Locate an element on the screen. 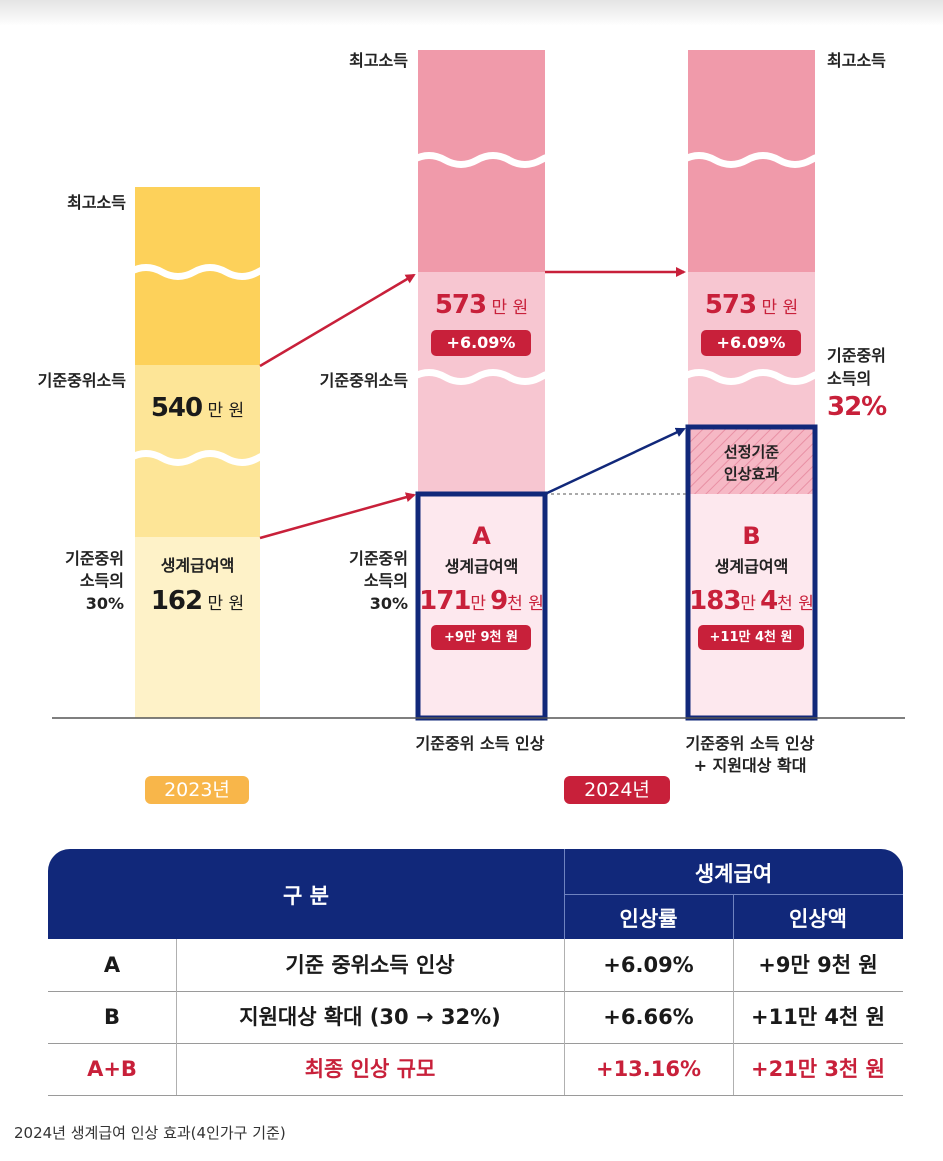  median-increase-pill-2024a: +6.09% is located at coordinates (481, 343).